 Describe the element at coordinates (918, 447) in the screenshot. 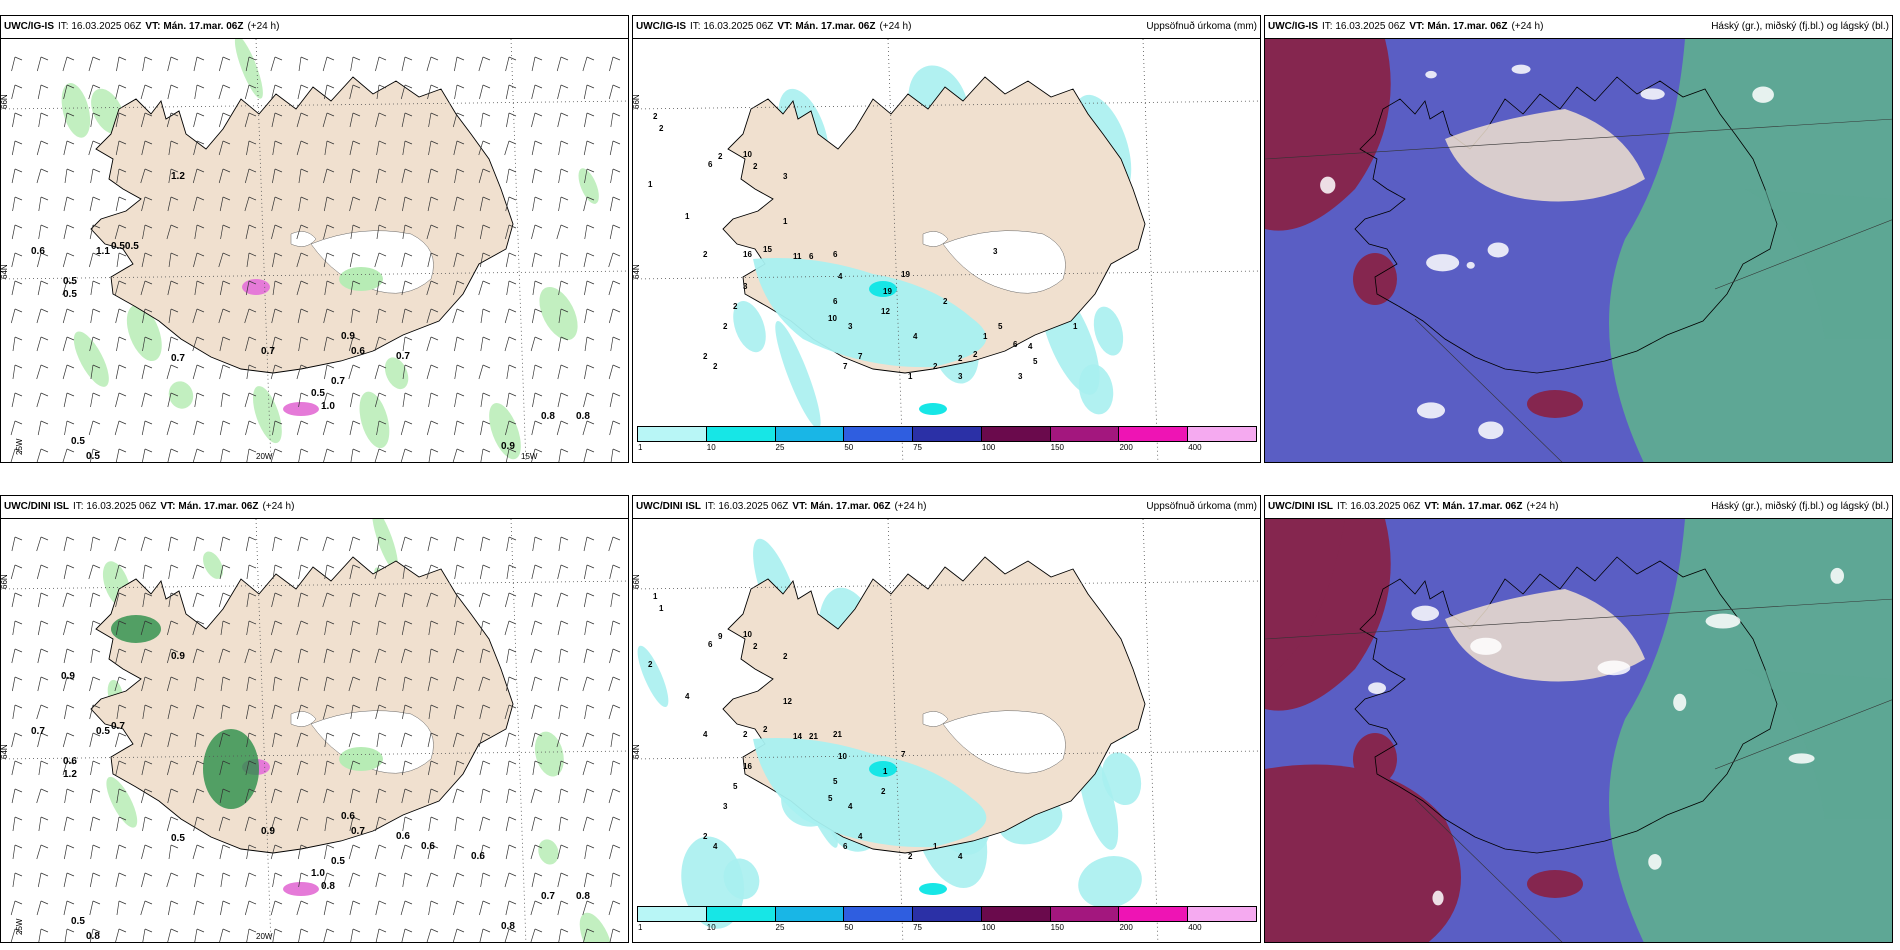

I see `colorbar-tick: 75` at that location.